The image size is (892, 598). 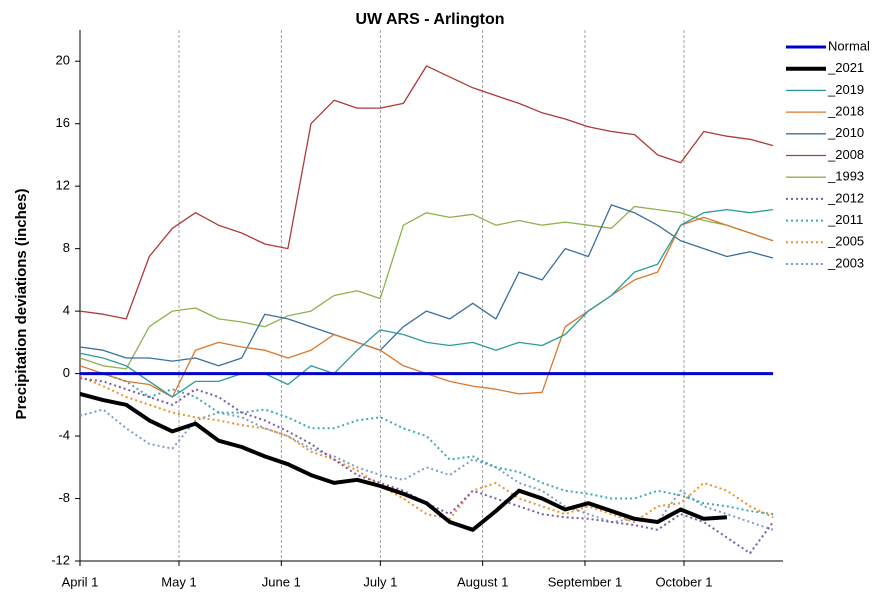 I want to click on y-tick-label: 4, so click(x=66, y=310).